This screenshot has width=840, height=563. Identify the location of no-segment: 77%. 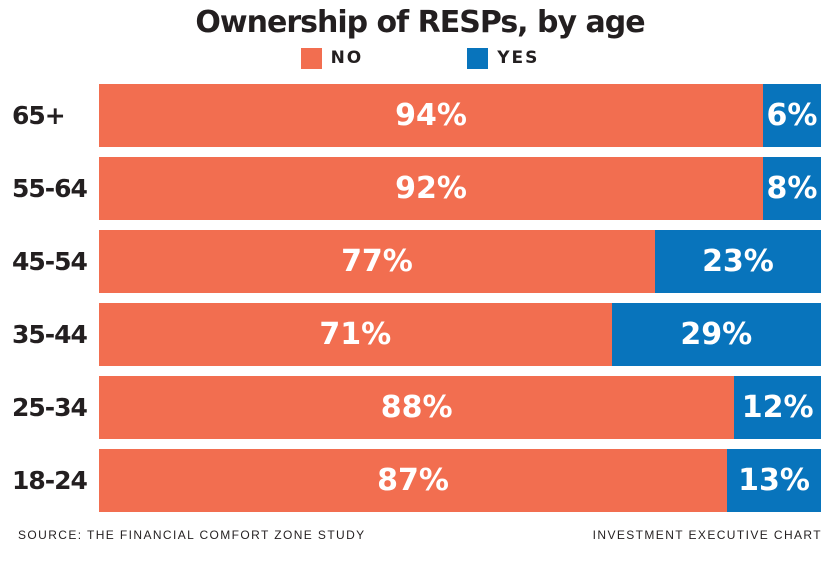
(377, 261).